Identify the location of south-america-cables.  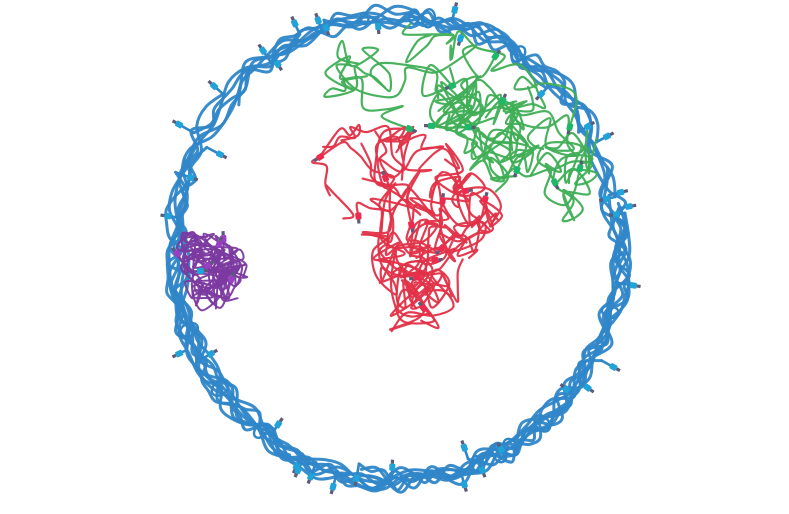
(212, 271).